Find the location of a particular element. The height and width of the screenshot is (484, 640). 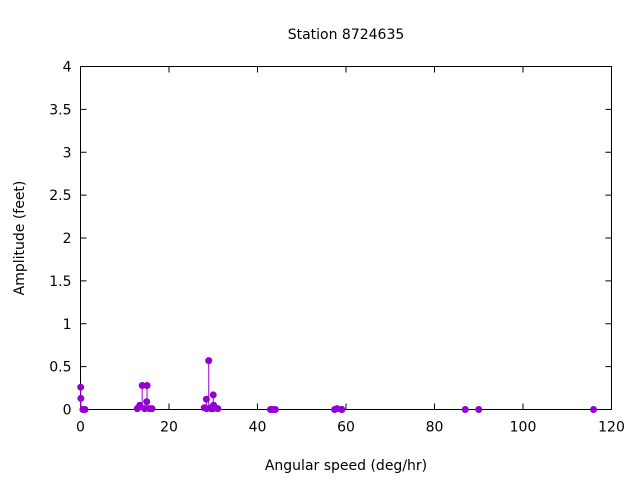

x-tick-label: 120 is located at coordinates (611, 428).